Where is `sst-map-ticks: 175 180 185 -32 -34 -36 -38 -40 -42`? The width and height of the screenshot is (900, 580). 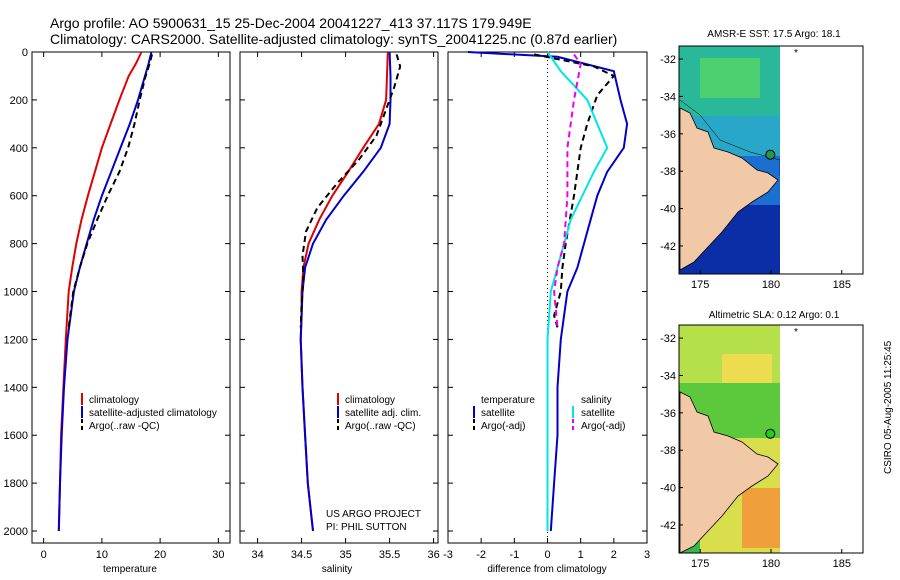
sst-map-ticks: 175 180 185 -32 -34 -36 -38 -40 -42 is located at coordinates (755, 172).